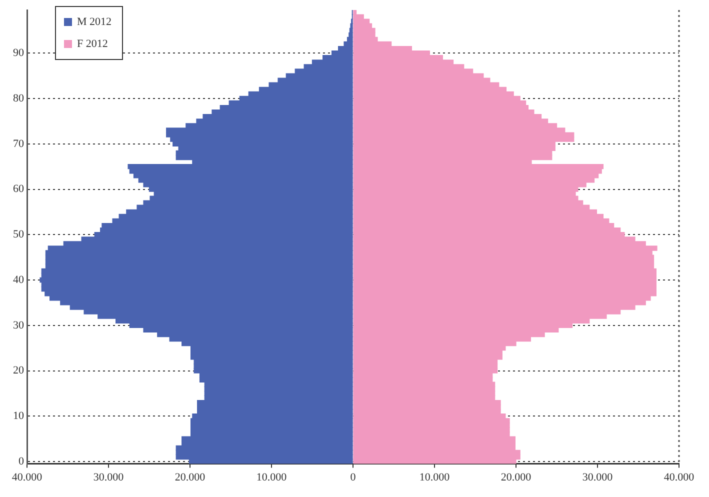 The image size is (709, 497). I want to click on y-tick-label: 50, so click(18, 234).